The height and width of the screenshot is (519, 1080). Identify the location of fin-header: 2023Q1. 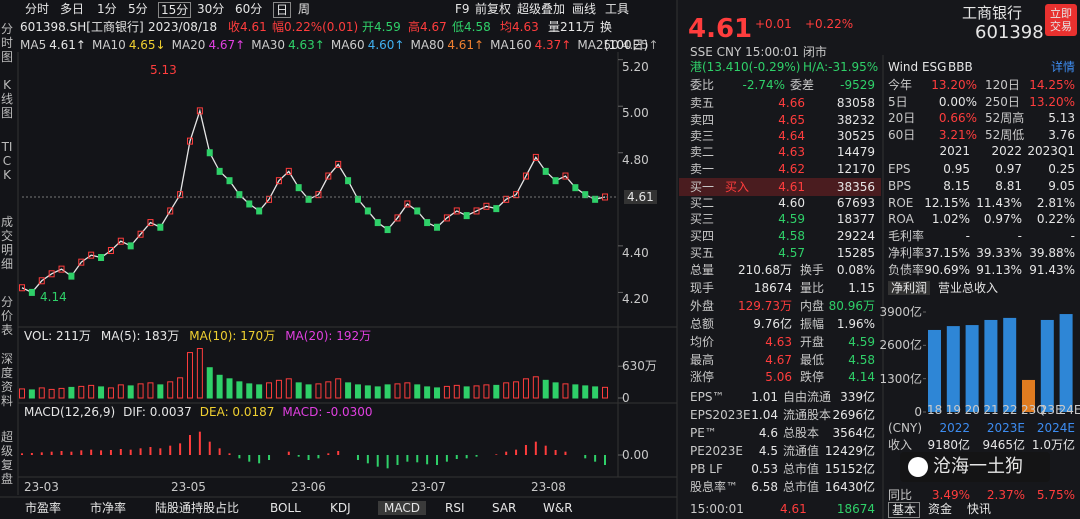
(1051, 151).